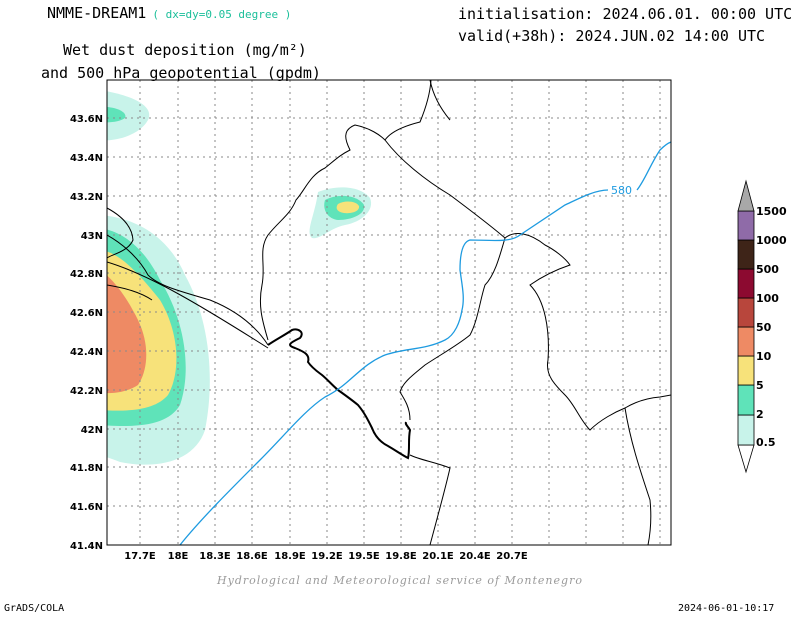 This screenshot has height=618, width=800. I want to click on lon-label: 20.4E, so click(475, 556).